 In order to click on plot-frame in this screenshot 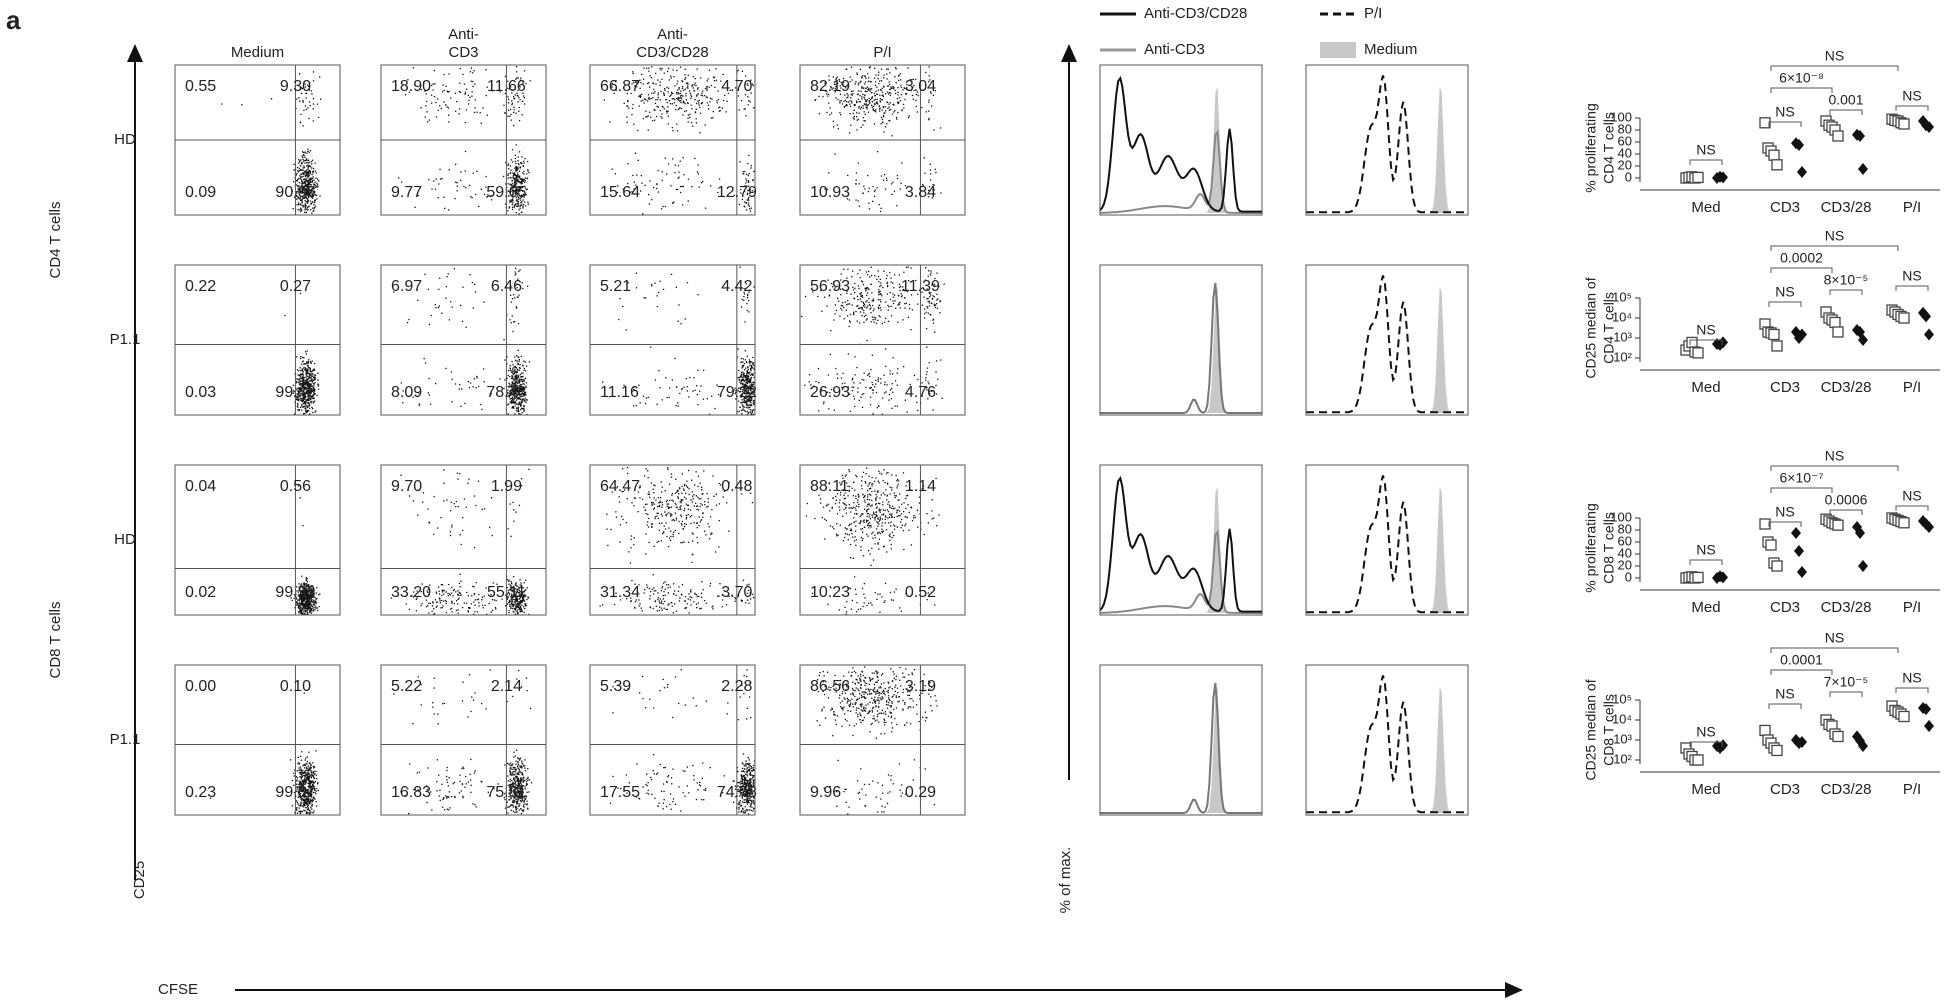, I will do `click(882, 340)`.